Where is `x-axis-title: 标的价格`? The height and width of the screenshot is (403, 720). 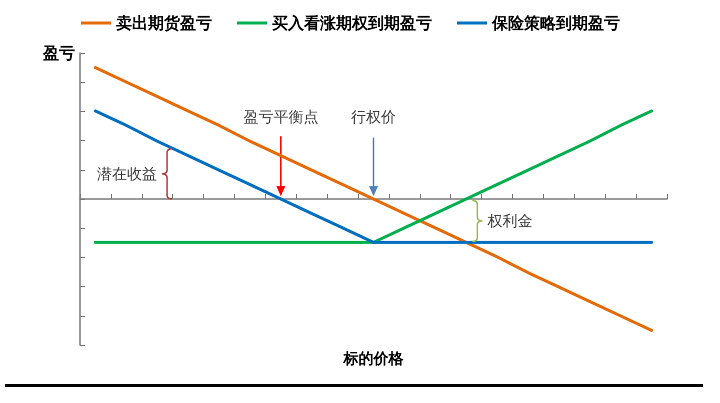
x-axis-title: 标的价格 is located at coordinates (373, 359).